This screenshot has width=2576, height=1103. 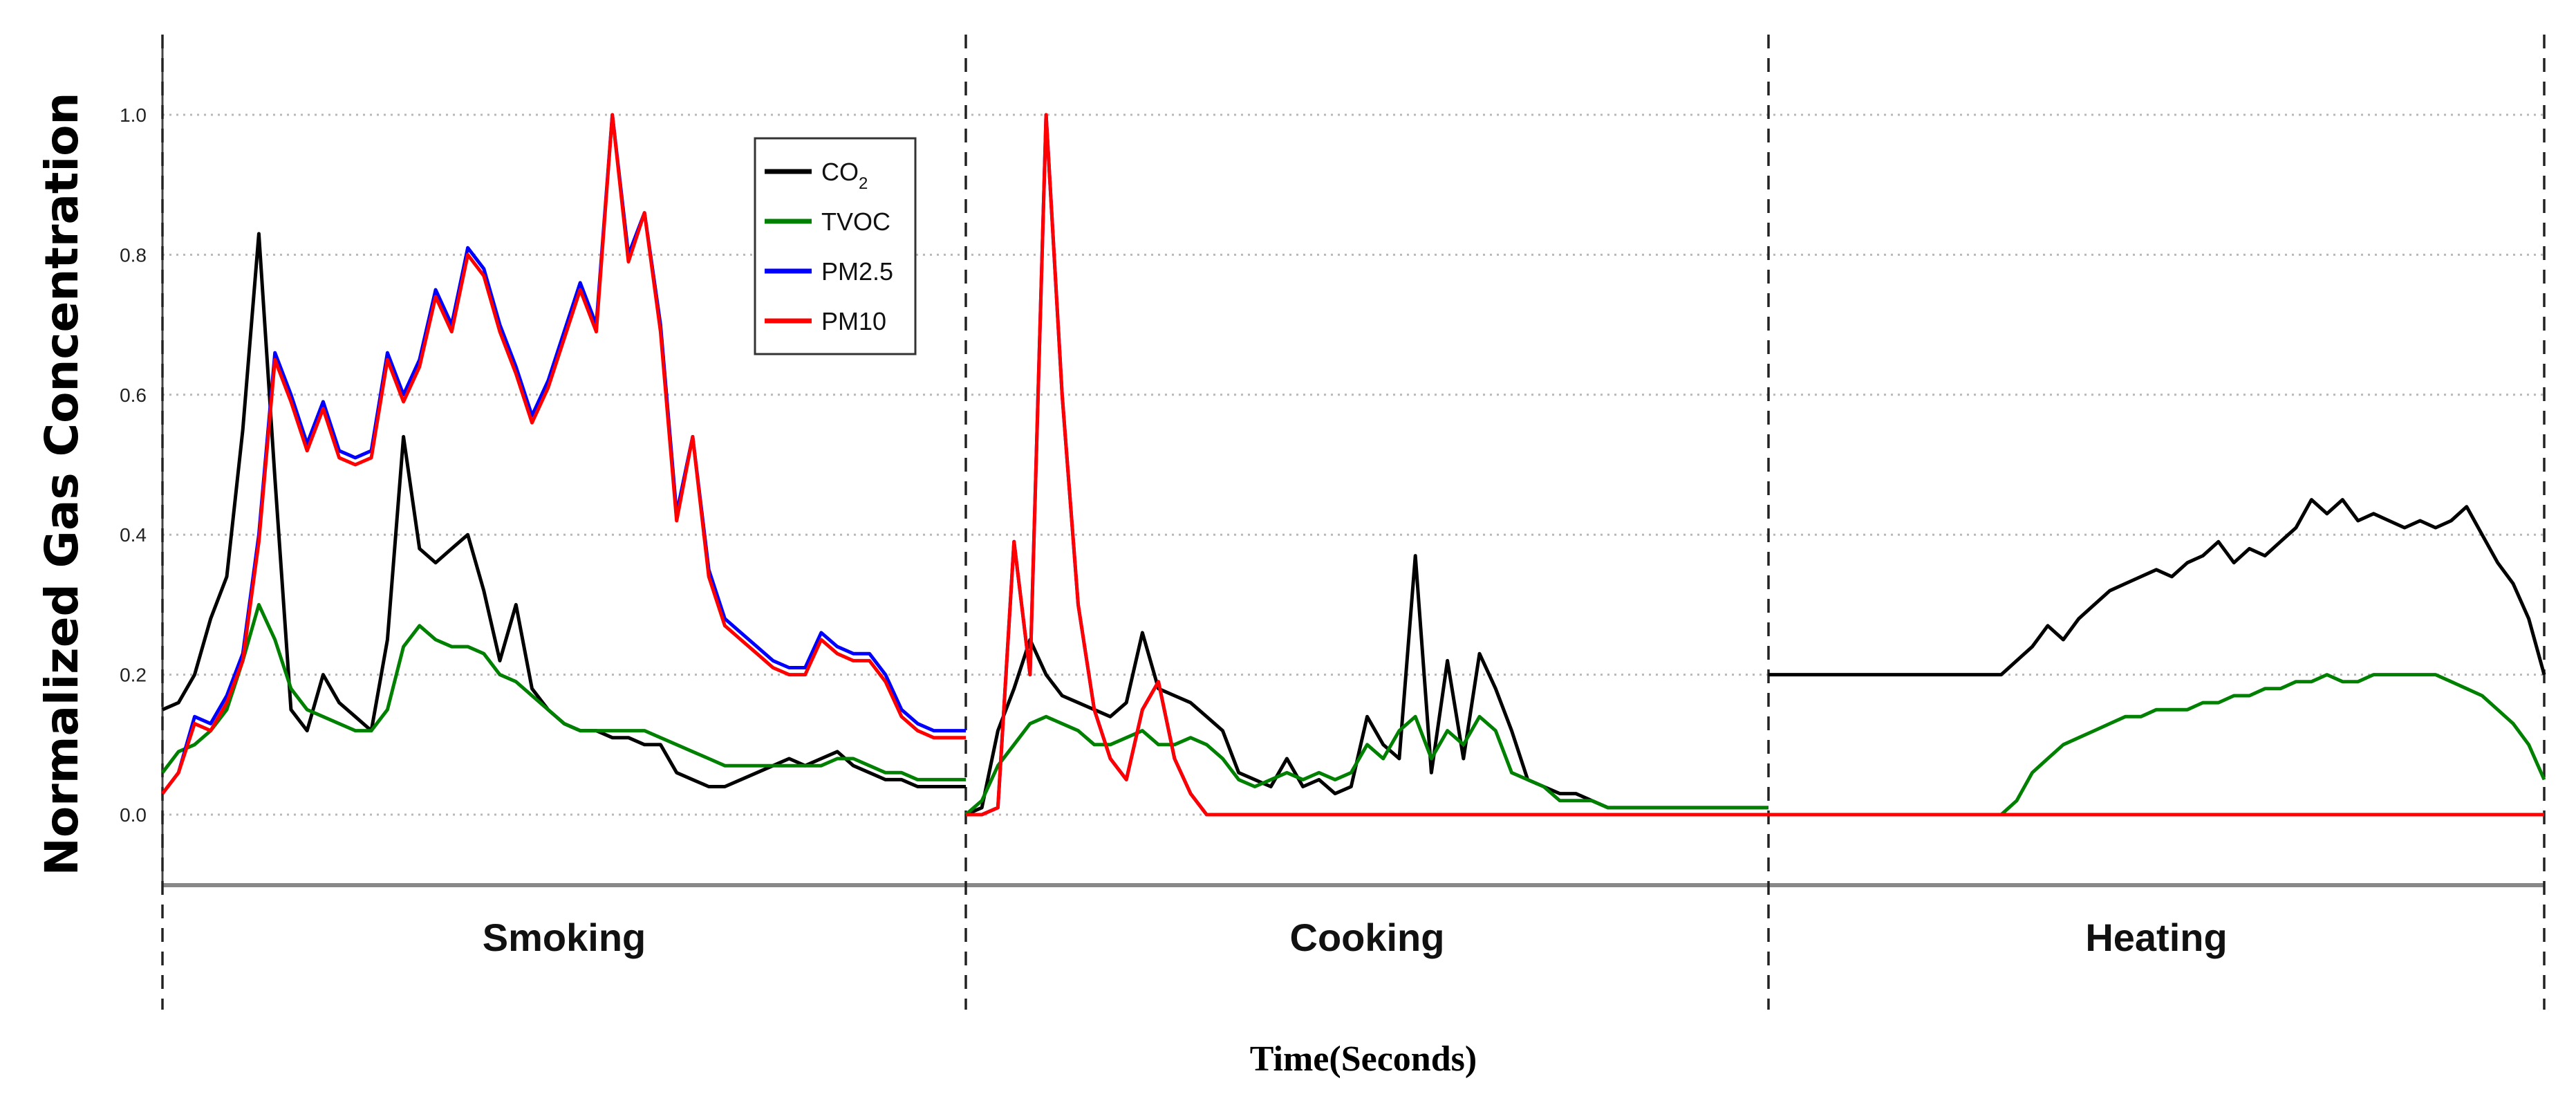 What do you see at coordinates (835, 246) in the screenshot?
I see `legend-box` at bounding box center [835, 246].